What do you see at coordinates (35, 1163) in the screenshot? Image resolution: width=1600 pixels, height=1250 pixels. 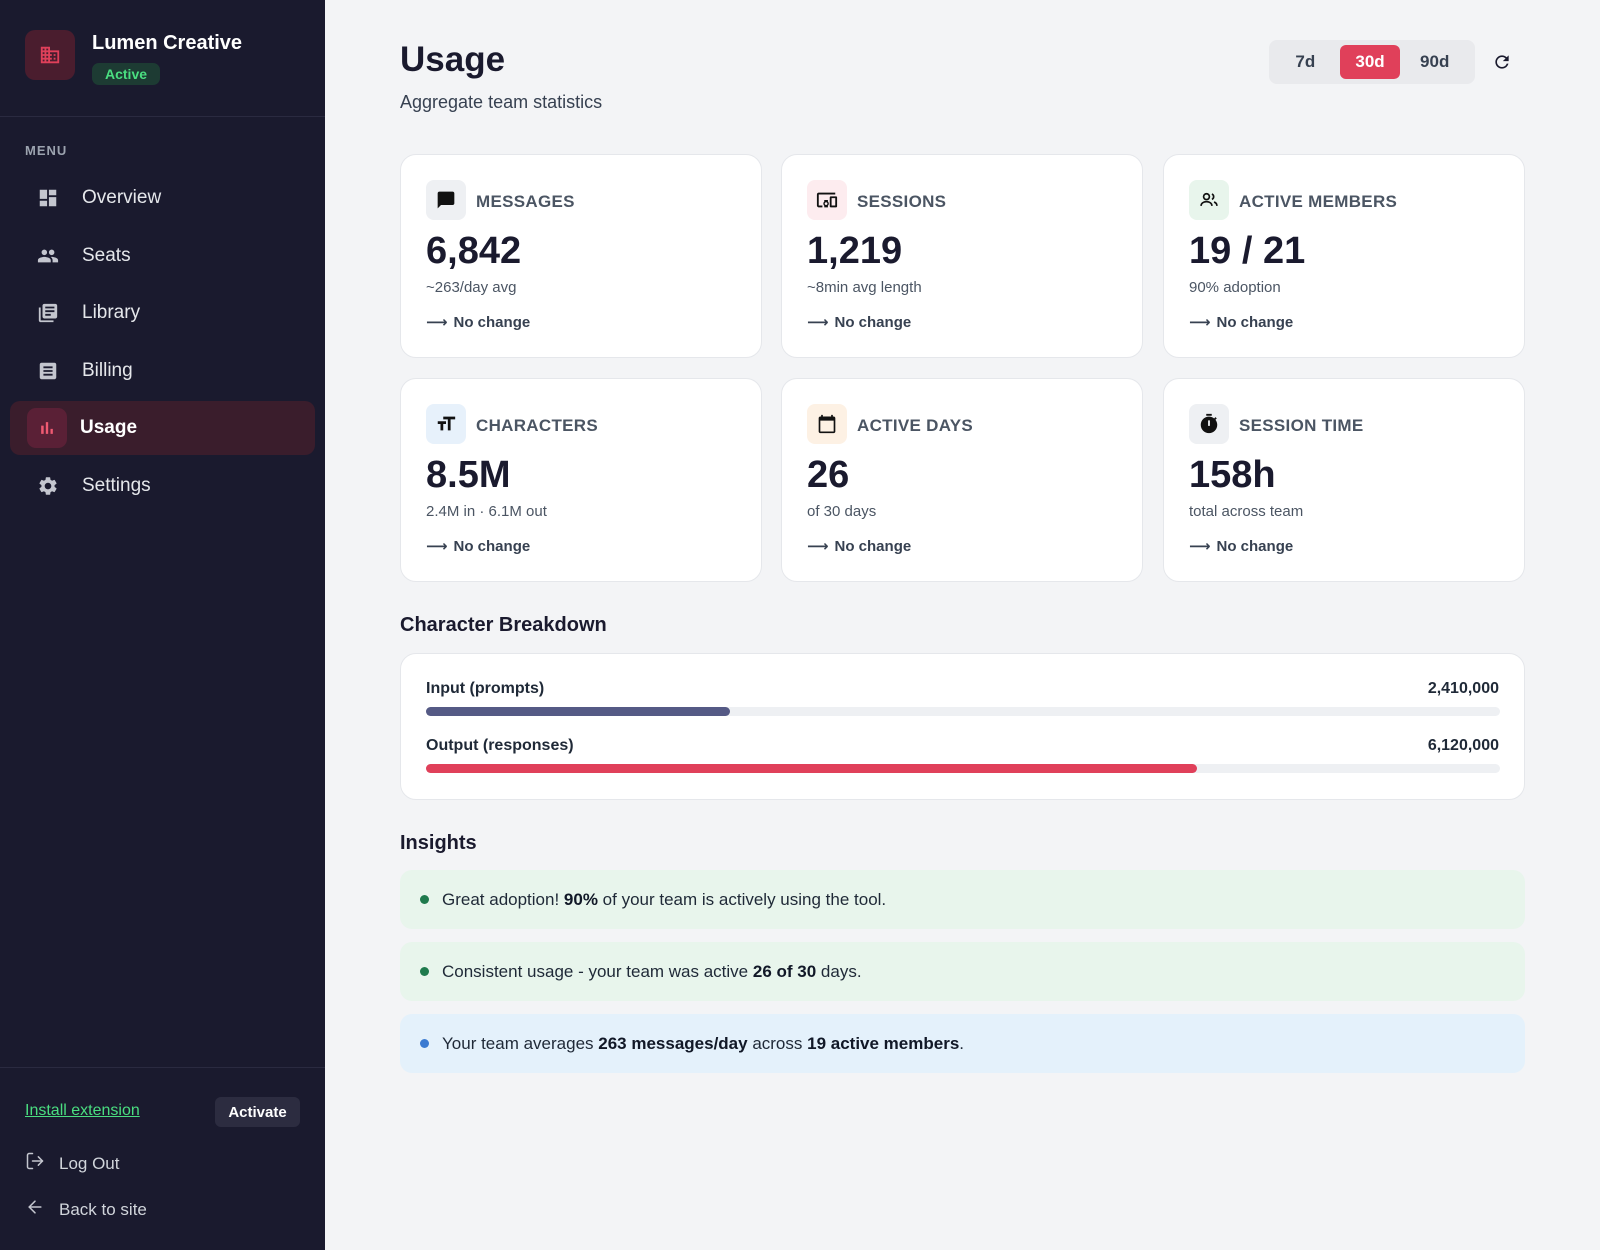 I see `logout-icon` at bounding box center [35, 1163].